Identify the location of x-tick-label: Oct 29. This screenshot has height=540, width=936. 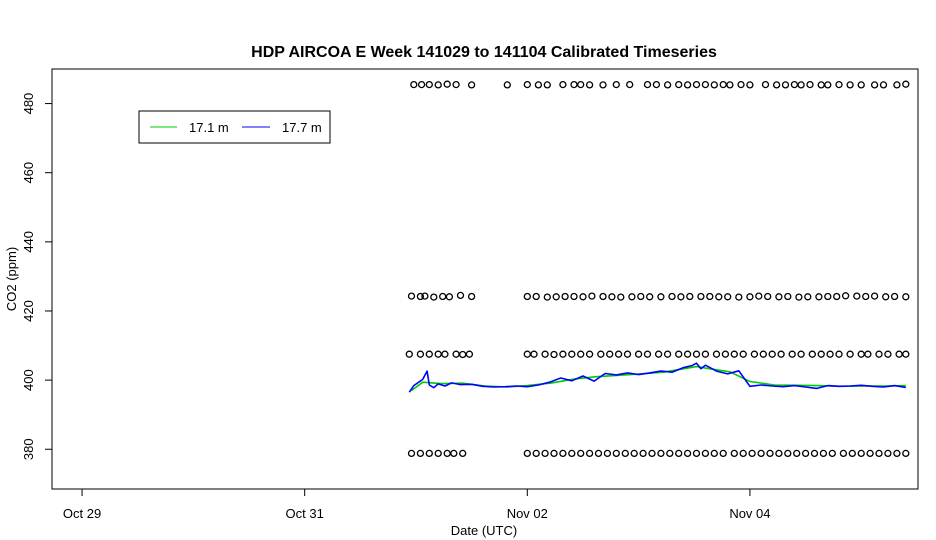
(82, 513).